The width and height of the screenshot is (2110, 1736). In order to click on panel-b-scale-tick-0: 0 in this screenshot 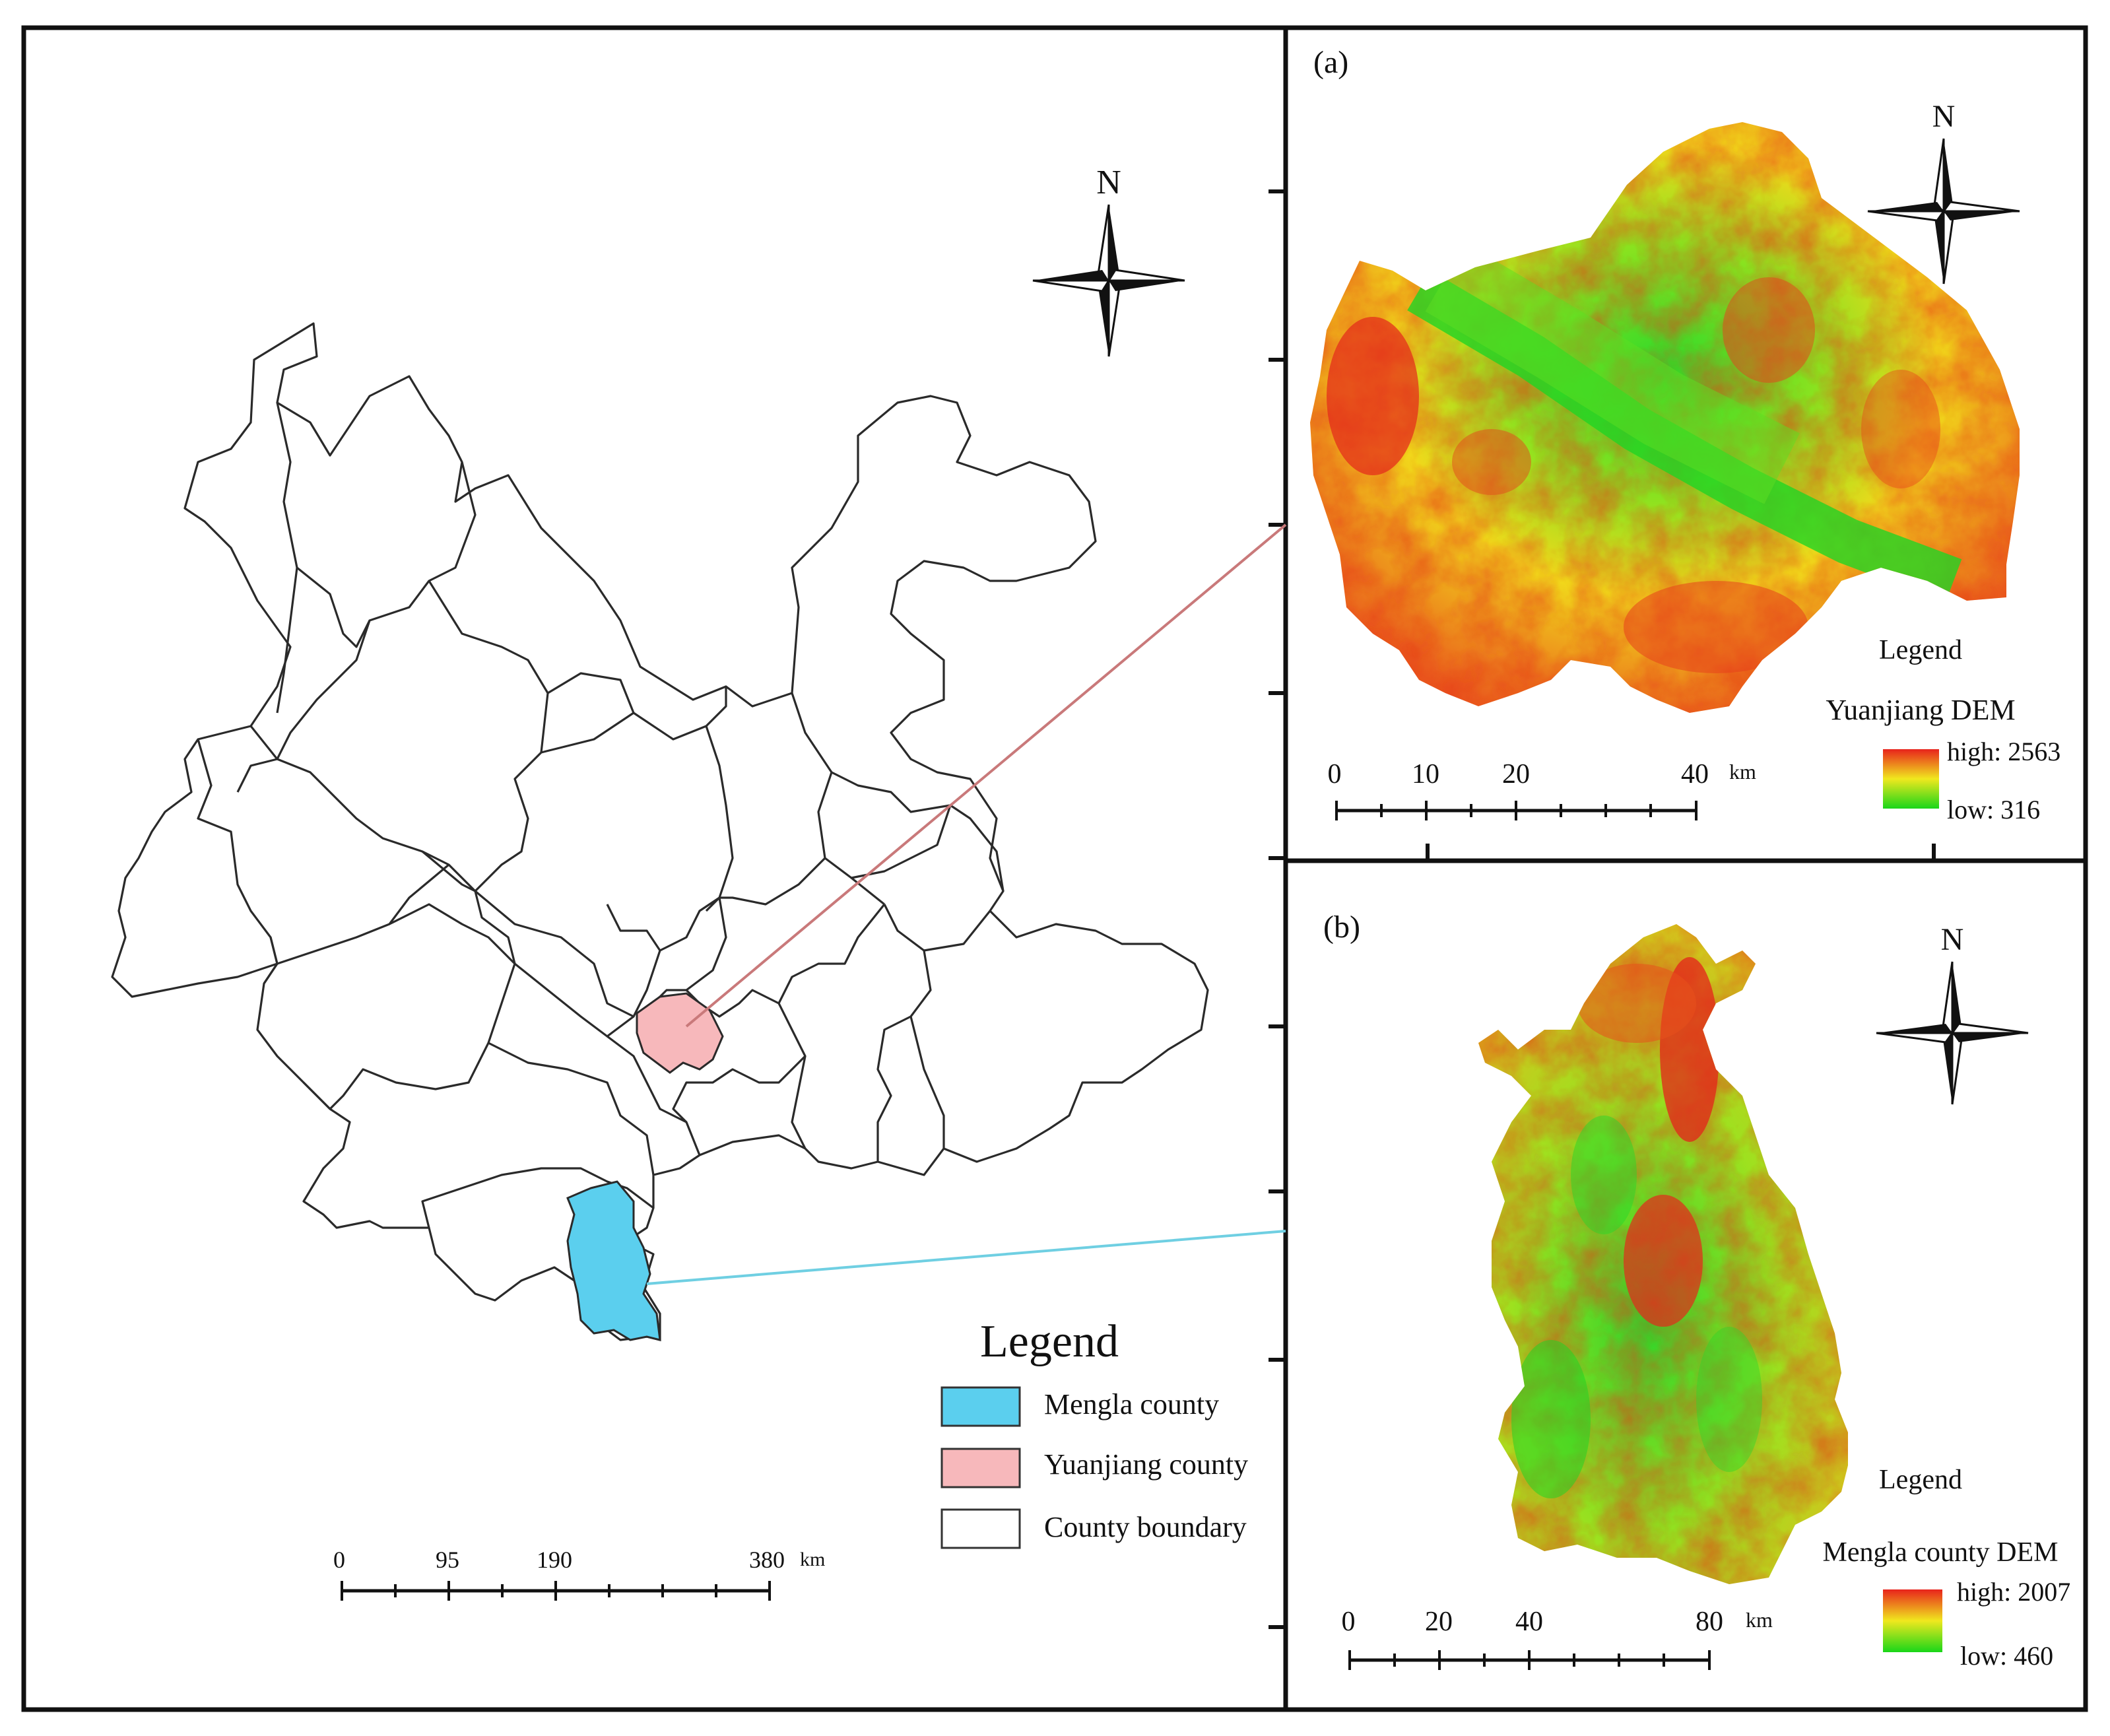, I will do `click(1349, 1622)`.